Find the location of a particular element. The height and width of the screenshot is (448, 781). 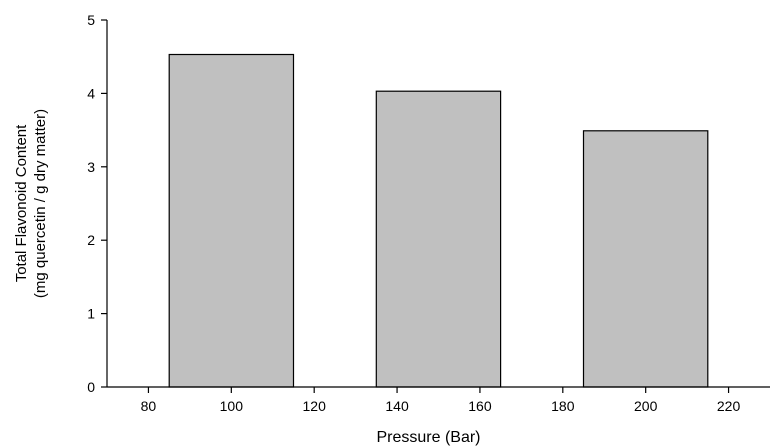

x-axis-title: Pressure (Bar) is located at coordinates (428, 437).